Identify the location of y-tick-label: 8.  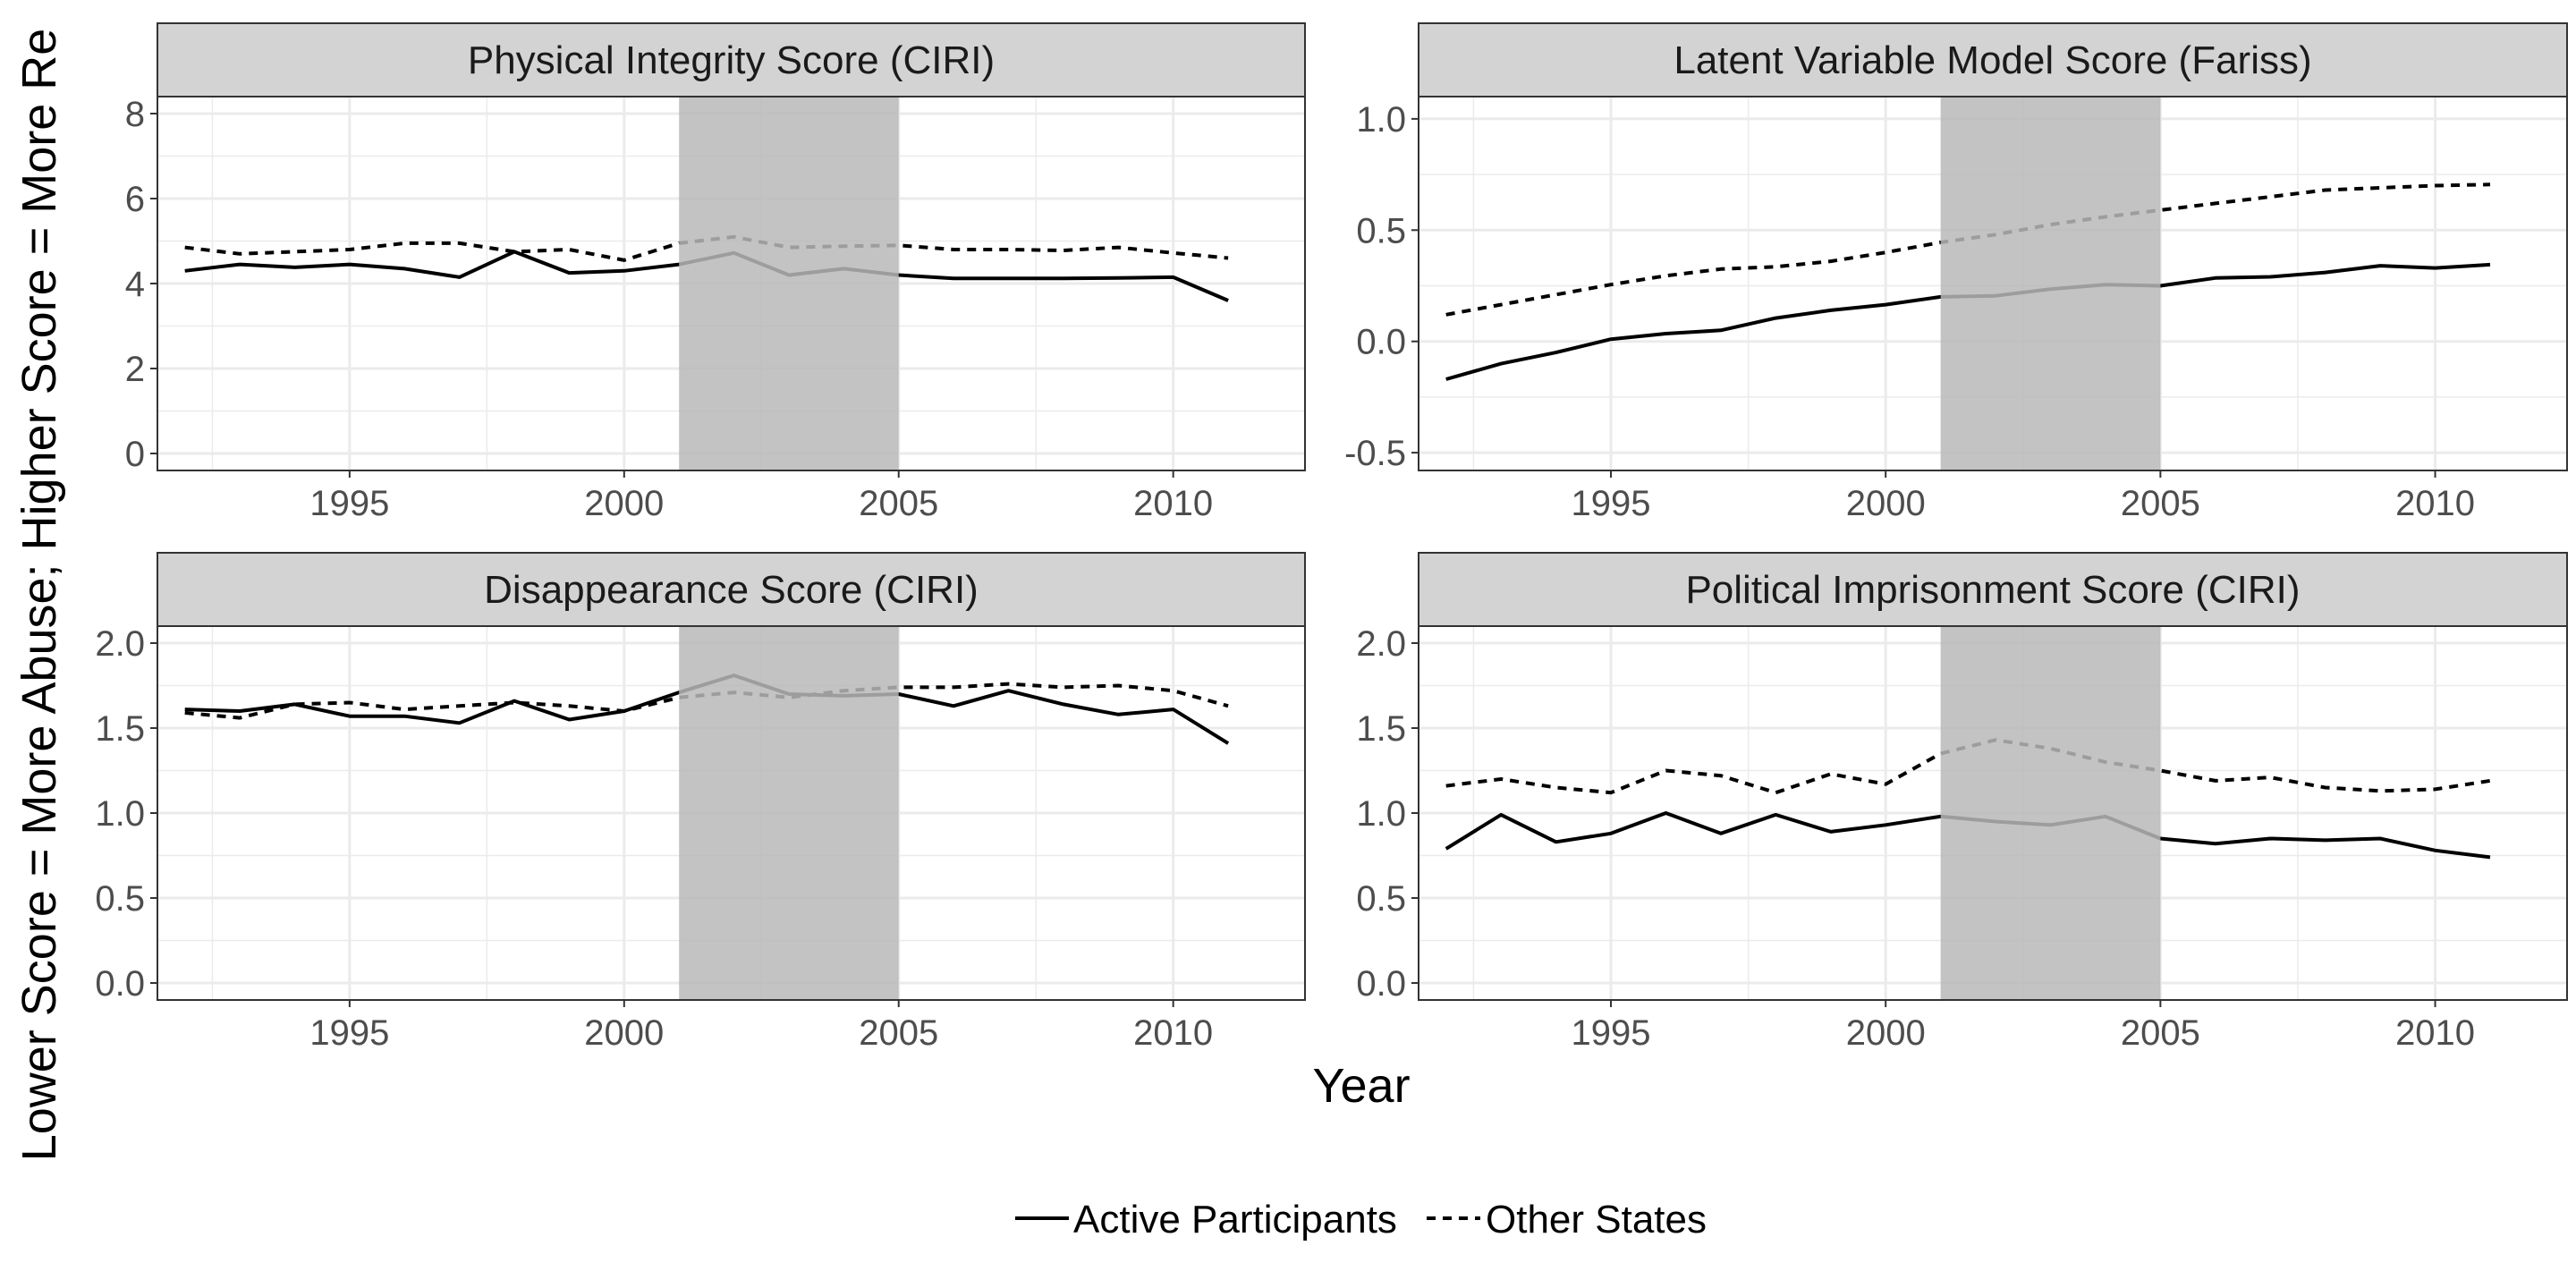
(135, 114).